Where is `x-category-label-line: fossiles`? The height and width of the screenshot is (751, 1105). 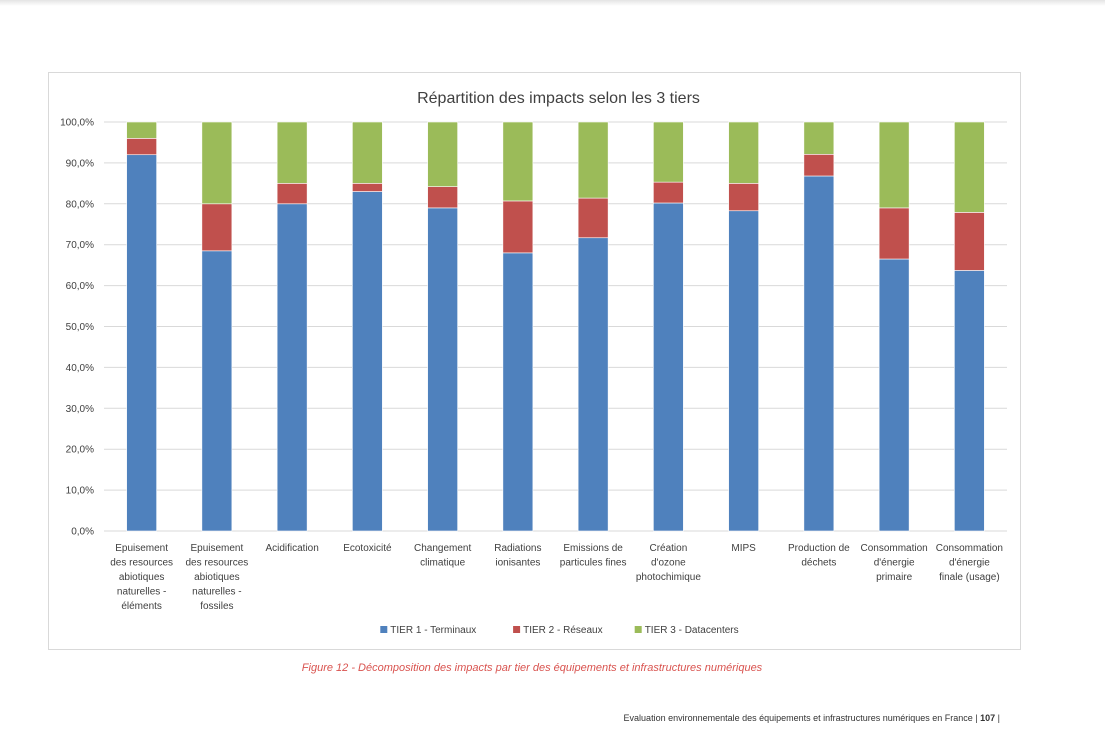
x-category-label-line: fossiles is located at coordinates (216, 606).